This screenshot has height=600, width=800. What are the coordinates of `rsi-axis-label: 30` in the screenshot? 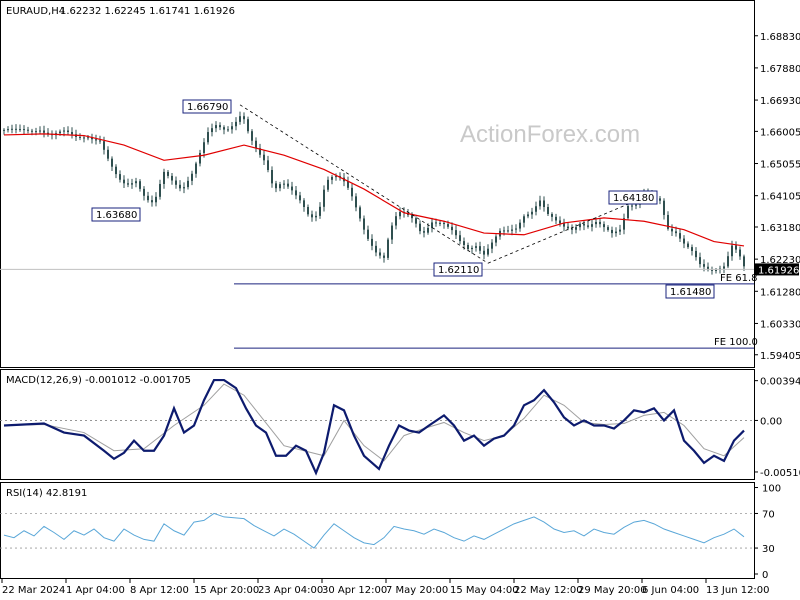 It's located at (768, 549).